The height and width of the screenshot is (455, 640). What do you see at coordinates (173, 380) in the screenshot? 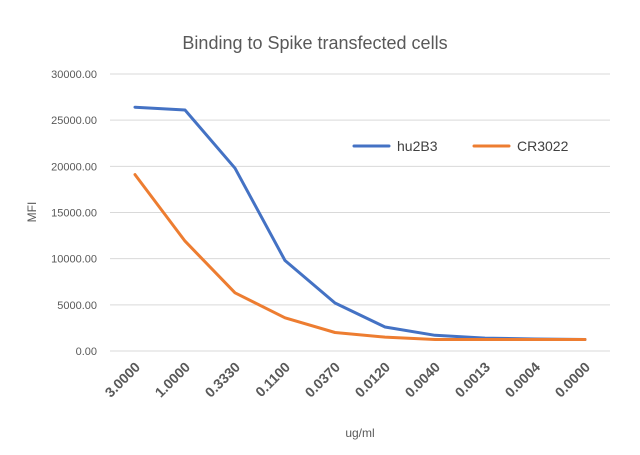
I see `x-tick-label: 1.0000` at bounding box center [173, 380].